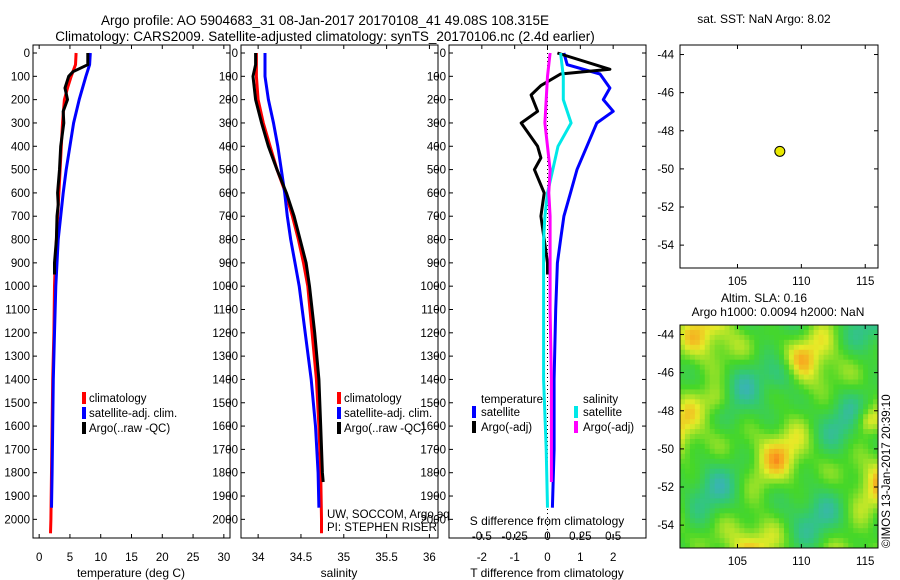  Describe the element at coordinates (225, 497) in the screenshot. I see `depth-tick-label: 1900` at that location.